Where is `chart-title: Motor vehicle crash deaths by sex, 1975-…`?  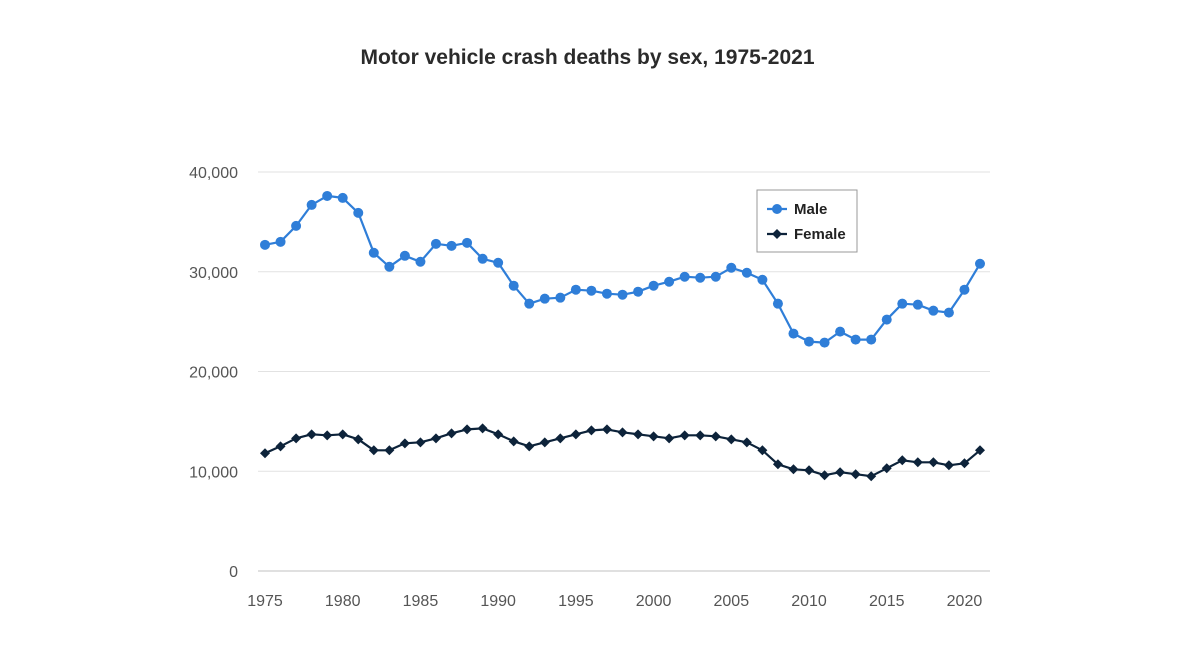 chart-title: Motor vehicle crash deaths by sex, 1975-… is located at coordinates (587, 57).